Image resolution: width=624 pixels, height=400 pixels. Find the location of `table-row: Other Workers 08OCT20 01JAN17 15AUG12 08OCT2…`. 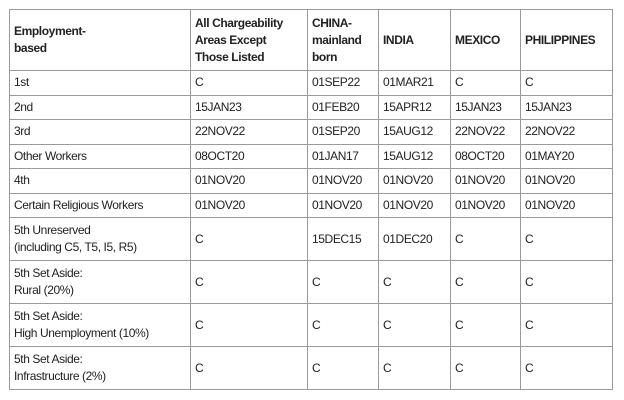

table-row: Other Workers 08OCT20 01JAN17 15AUG12 08OCT2… is located at coordinates (311, 156).